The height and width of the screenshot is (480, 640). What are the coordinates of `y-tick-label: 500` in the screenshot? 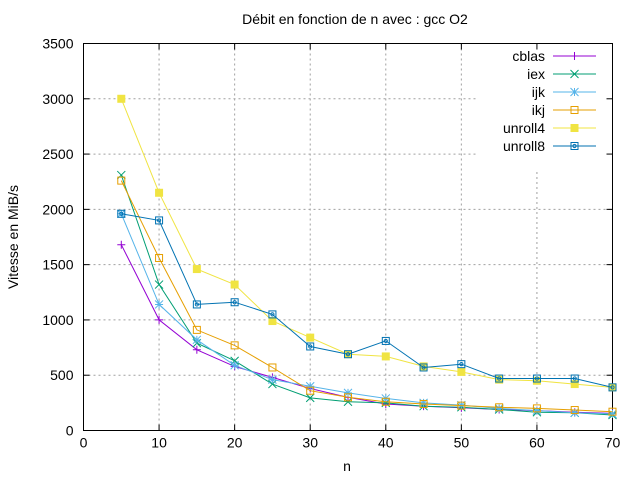 It's located at (62, 375).